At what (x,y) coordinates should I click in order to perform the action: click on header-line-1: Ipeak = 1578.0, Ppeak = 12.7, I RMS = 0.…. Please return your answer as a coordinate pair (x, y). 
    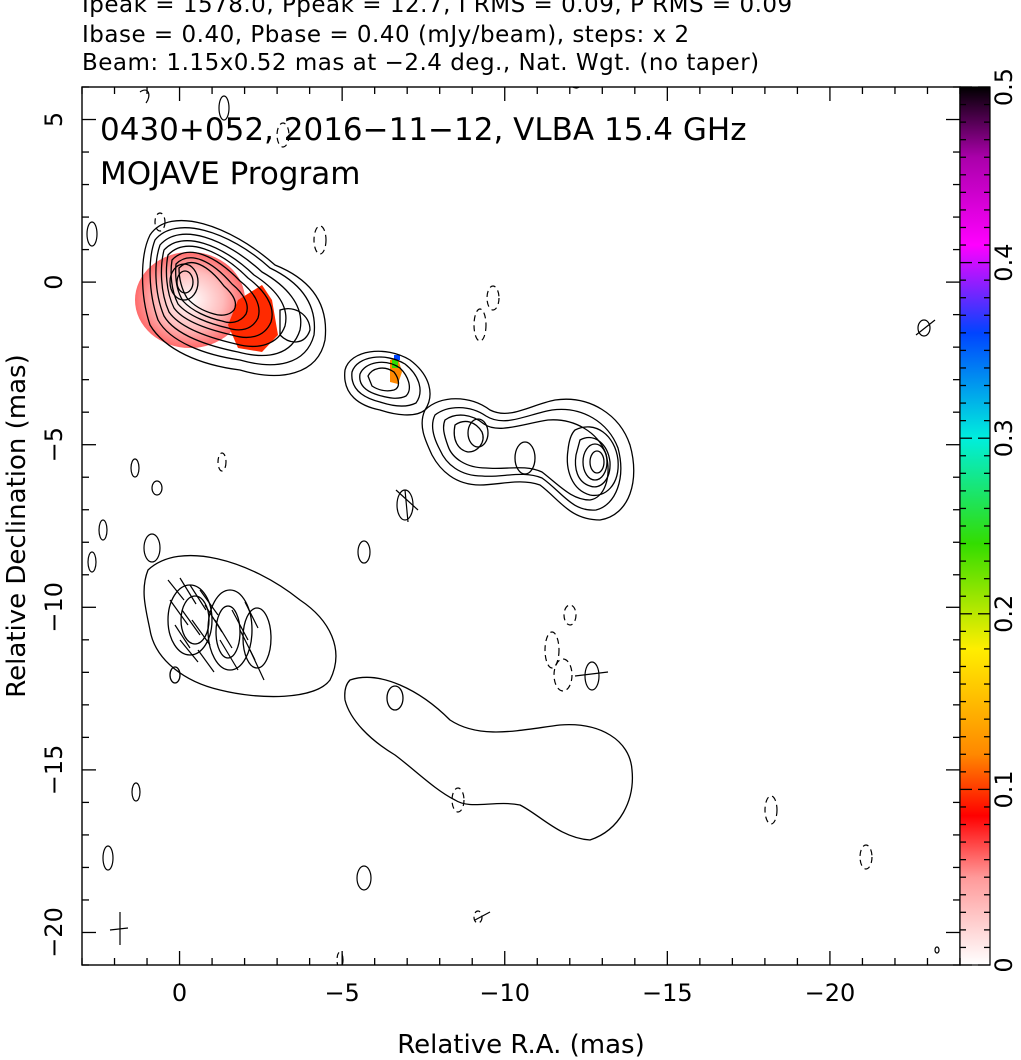
    Looking at the image, I should click on (437, 9).